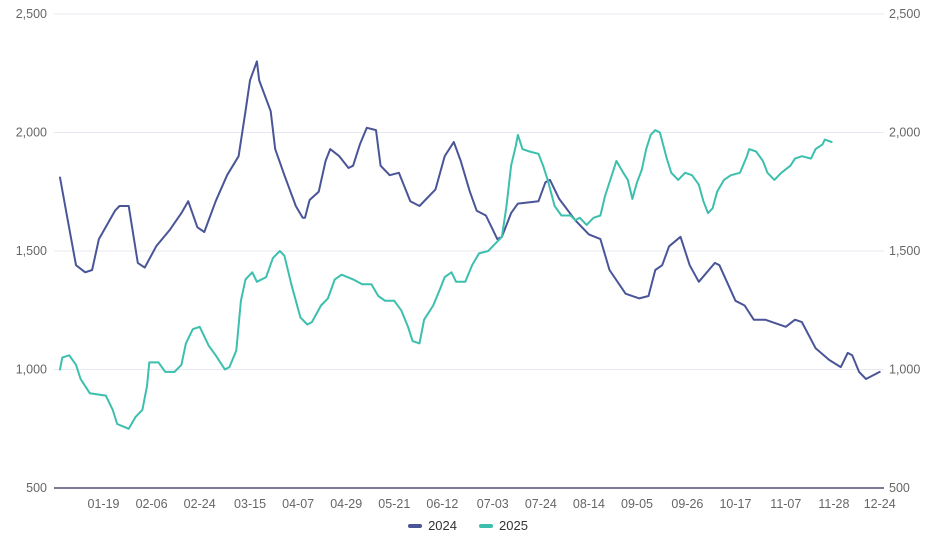 This screenshot has height=539, width=936. I want to click on legend: 2024 2025, so click(468, 525).